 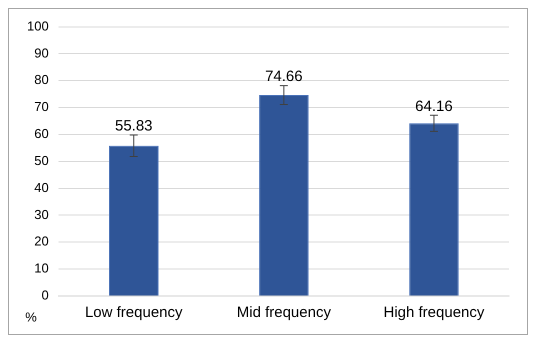 I want to click on data-label: 64.16, so click(x=434, y=106).